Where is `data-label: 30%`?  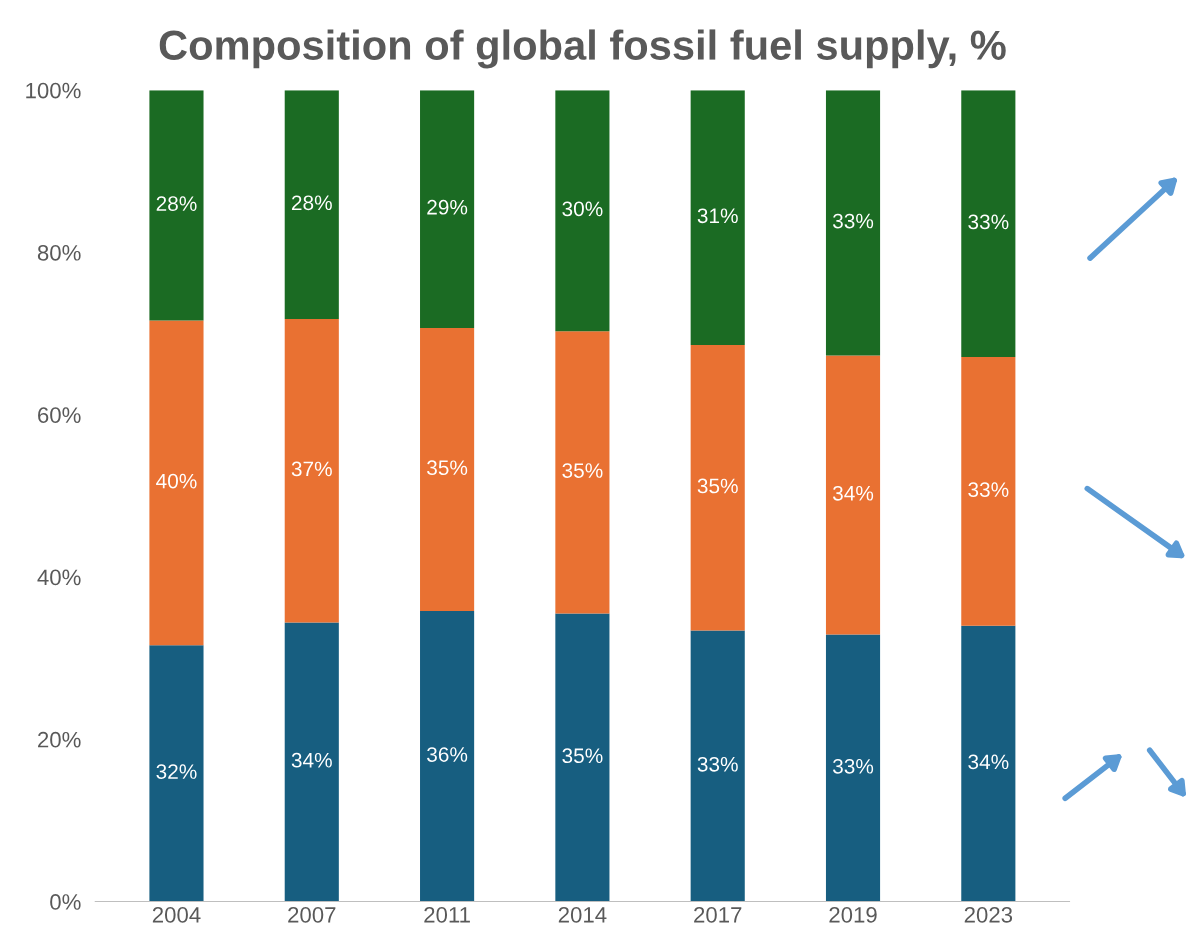
data-label: 30% is located at coordinates (582, 209).